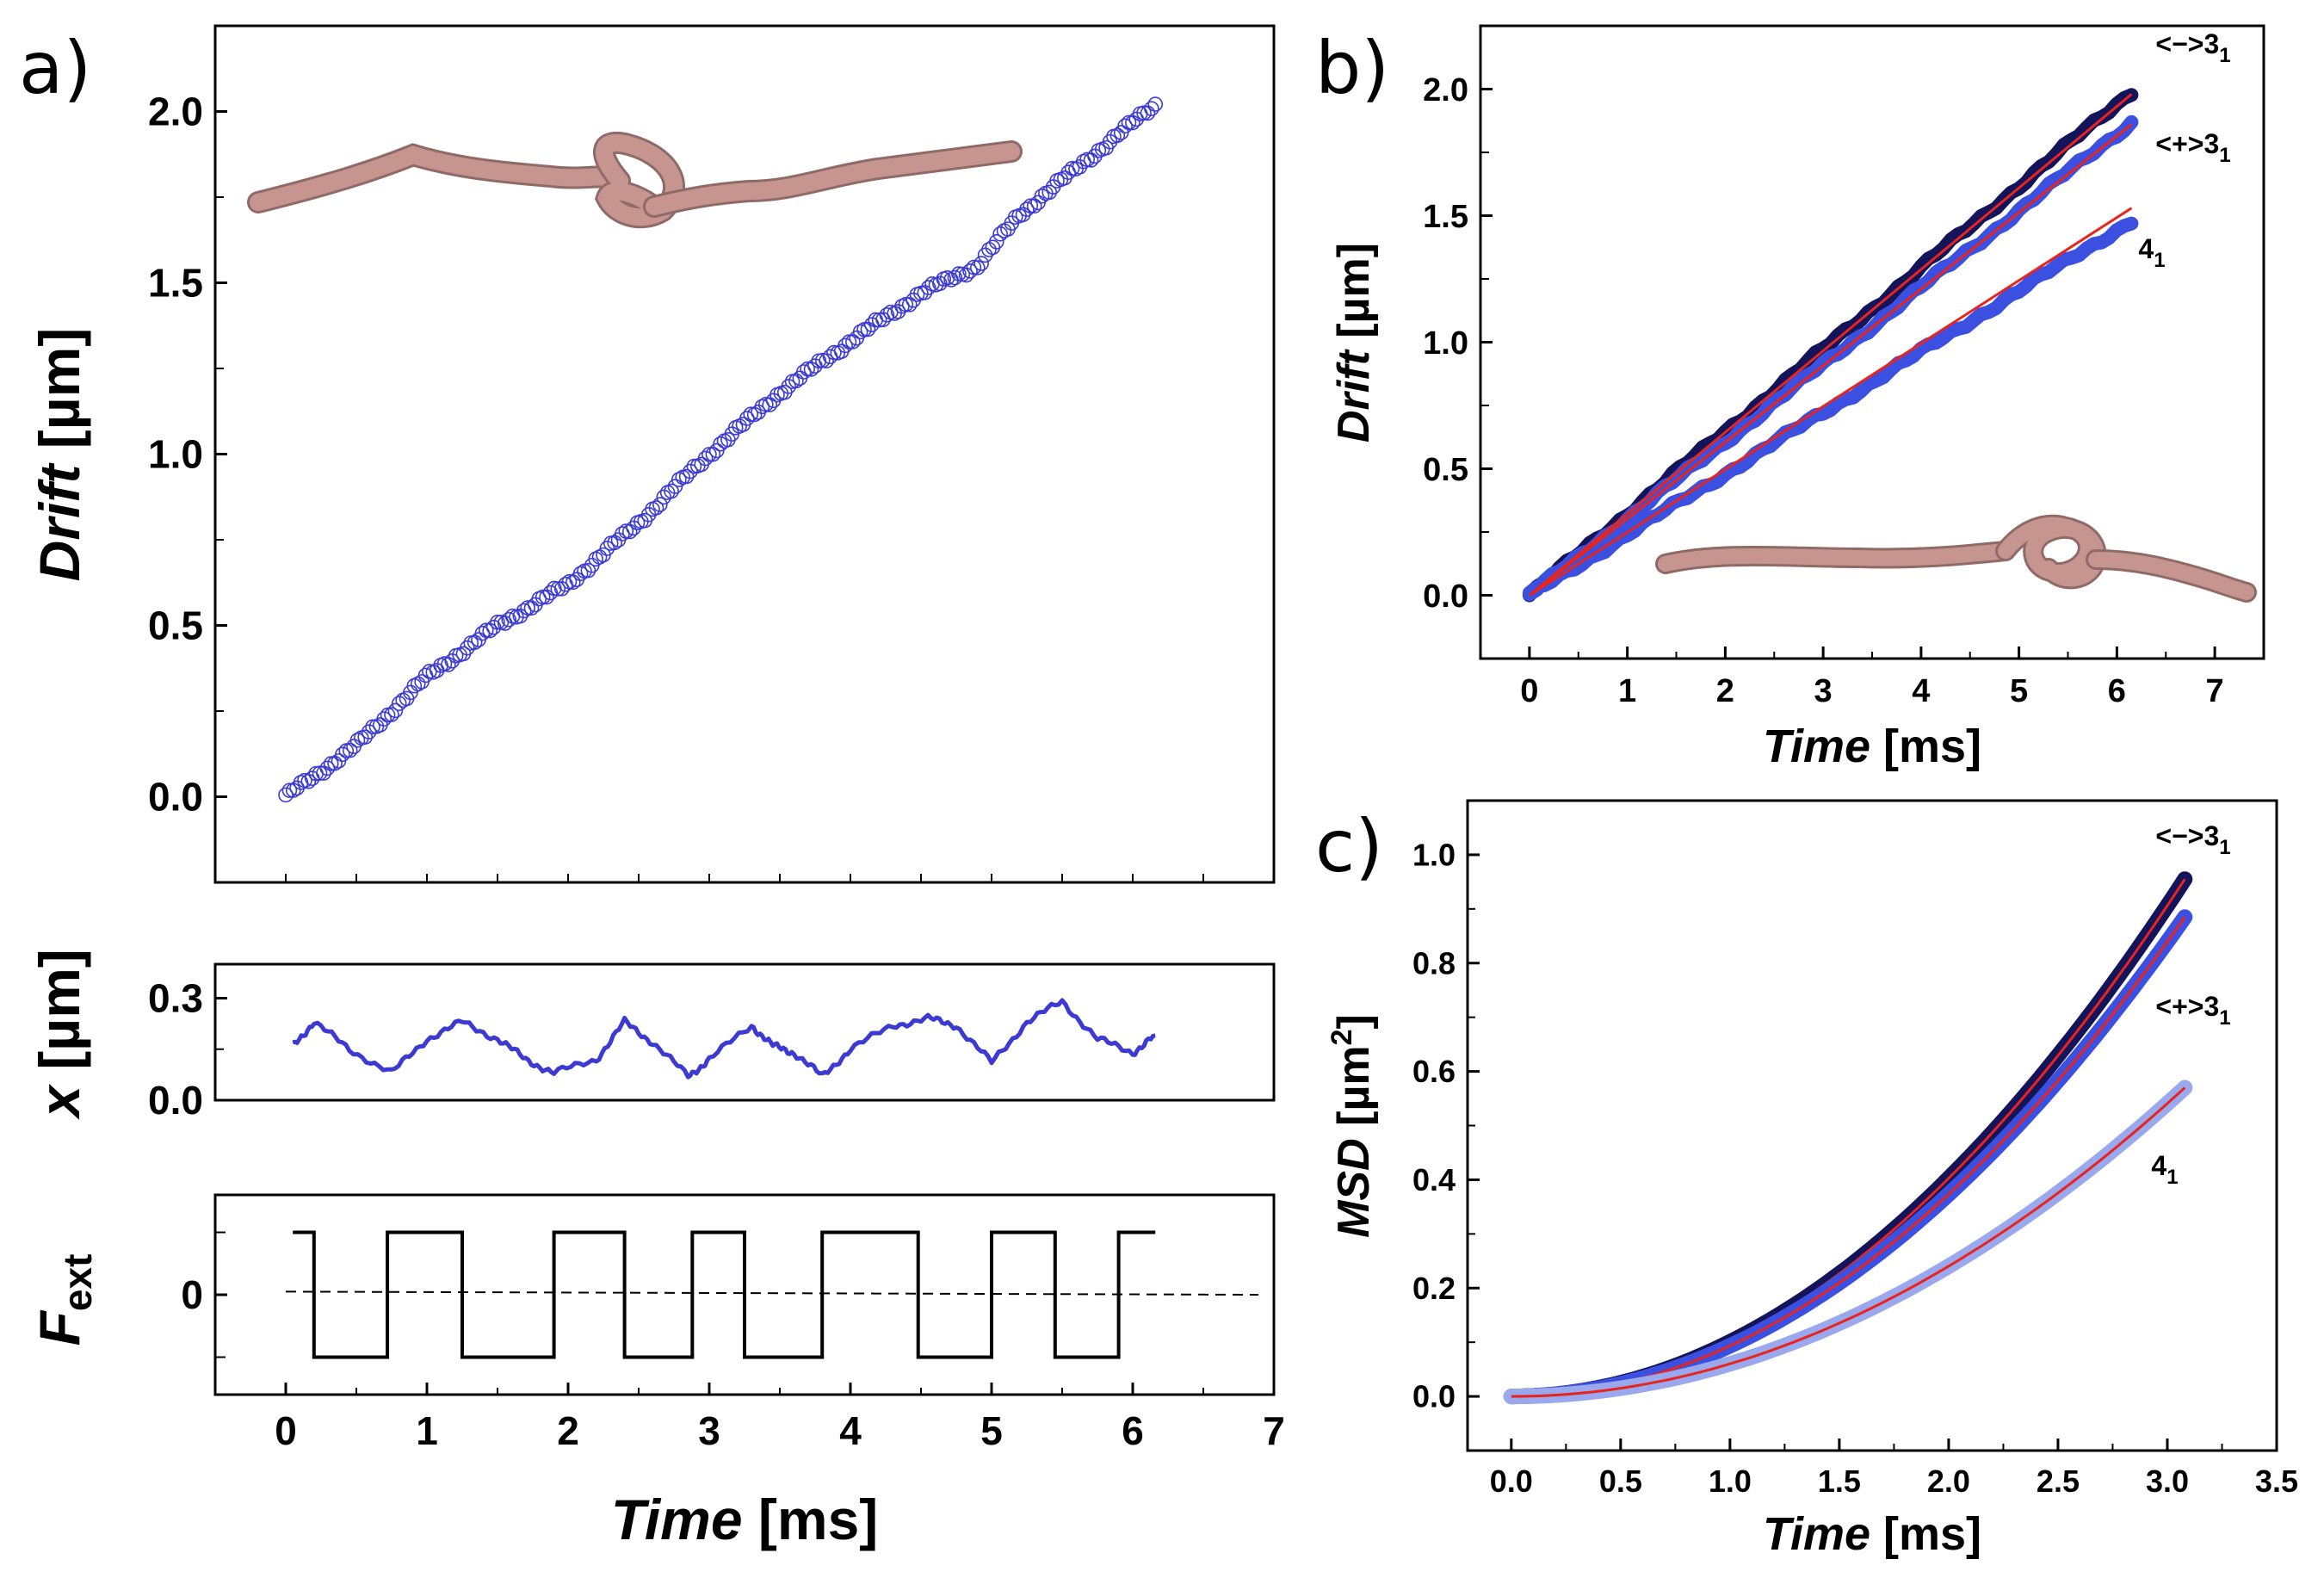 This screenshot has width=2324, height=1584. I want to click on c-y-tick-label: 0.8, so click(1434, 963).